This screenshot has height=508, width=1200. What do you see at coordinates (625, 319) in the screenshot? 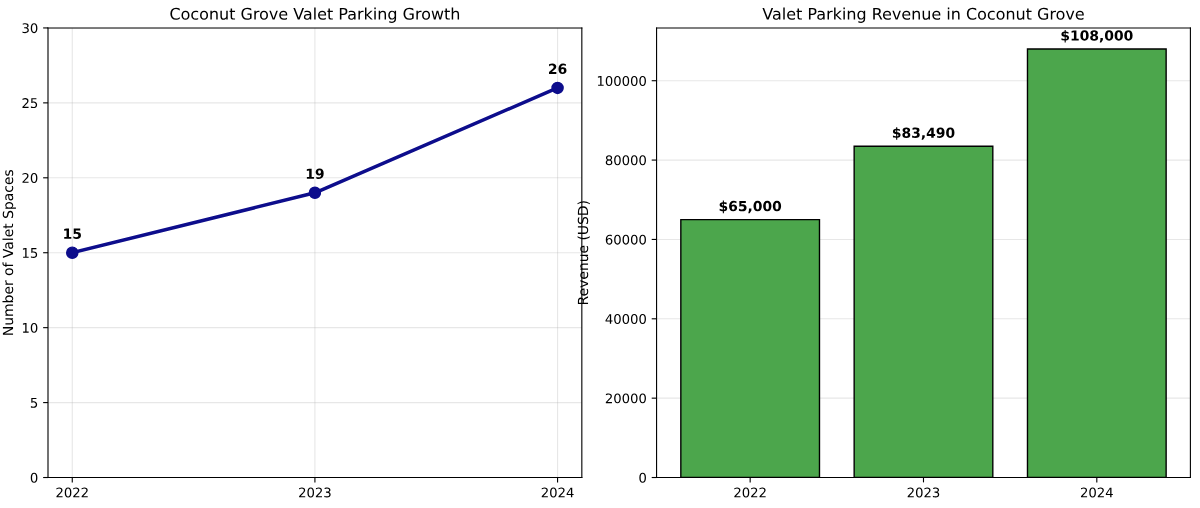
I see `y-tick-label: 40000` at bounding box center [625, 319].